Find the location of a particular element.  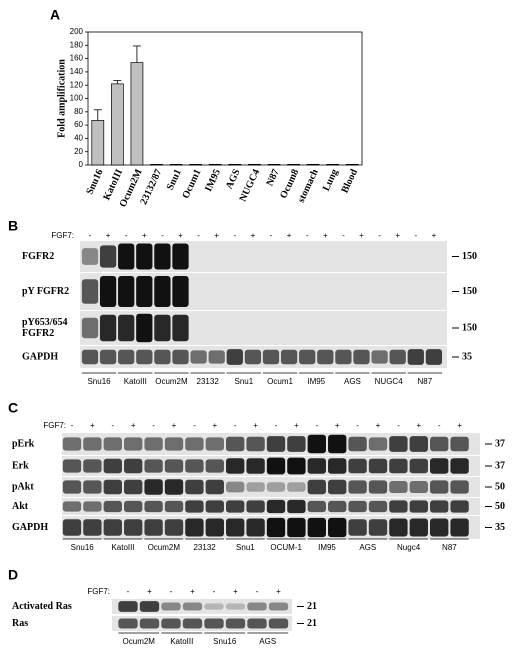

size-marker: 50 is located at coordinates (500, 506).